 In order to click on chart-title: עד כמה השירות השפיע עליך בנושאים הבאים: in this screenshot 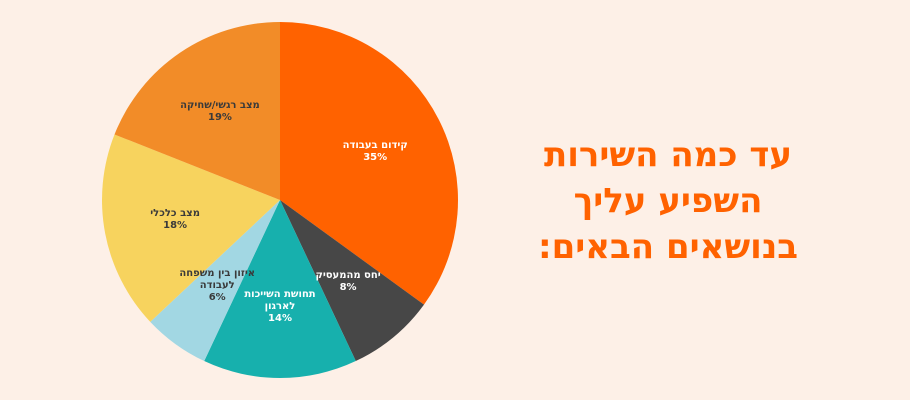, I will do `click(668, 201)`.